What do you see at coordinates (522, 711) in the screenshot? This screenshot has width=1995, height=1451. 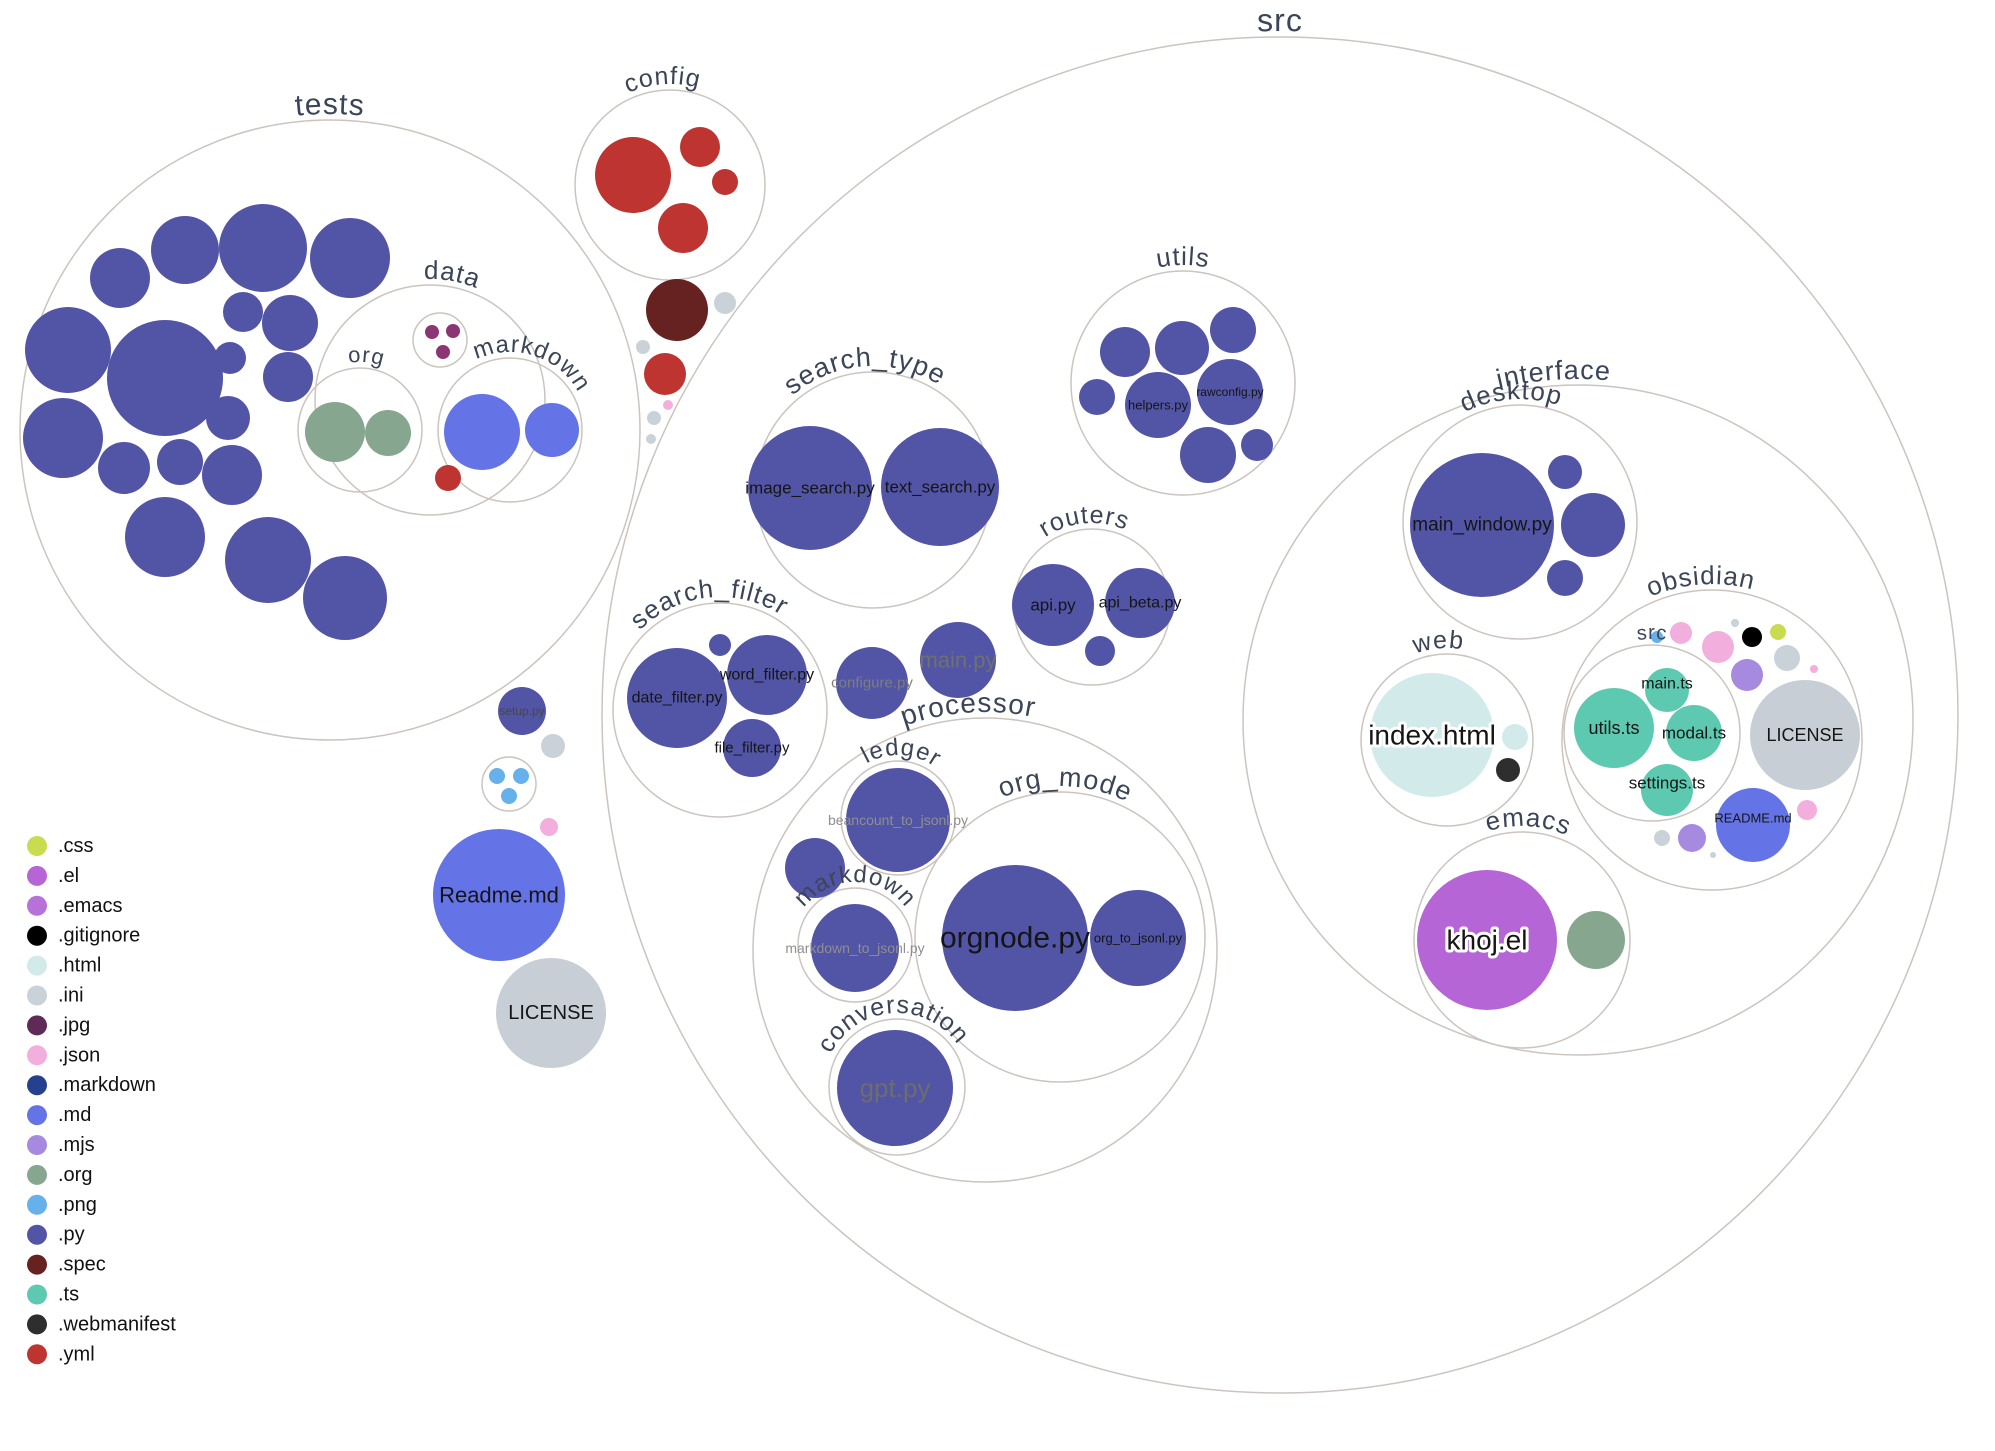 I see `file-circle-setup.py` at bounding box center [522, 711].